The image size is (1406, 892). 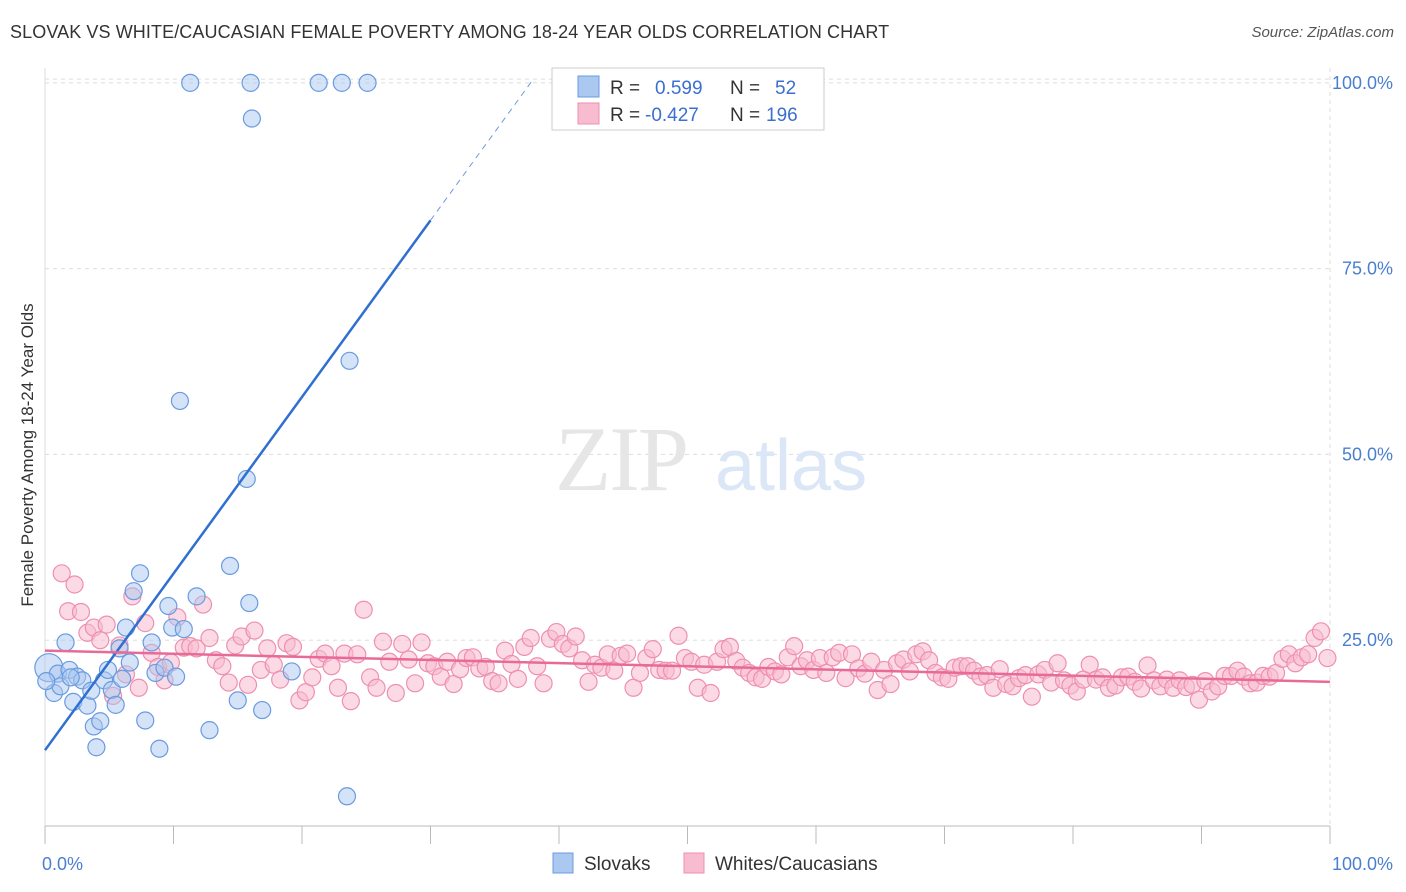 I want to click on watermark: ZIP atlas, so click(x=711, y=459).